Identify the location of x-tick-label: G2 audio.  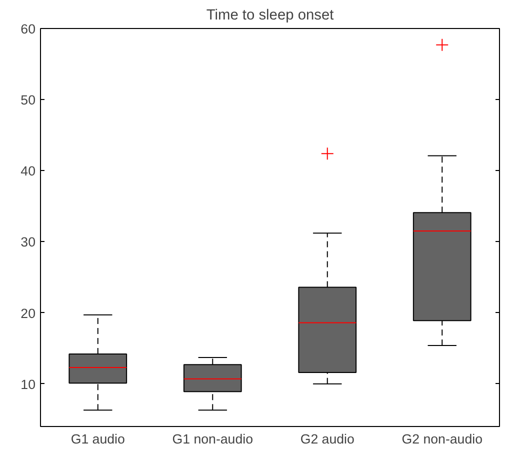
(327, 439).